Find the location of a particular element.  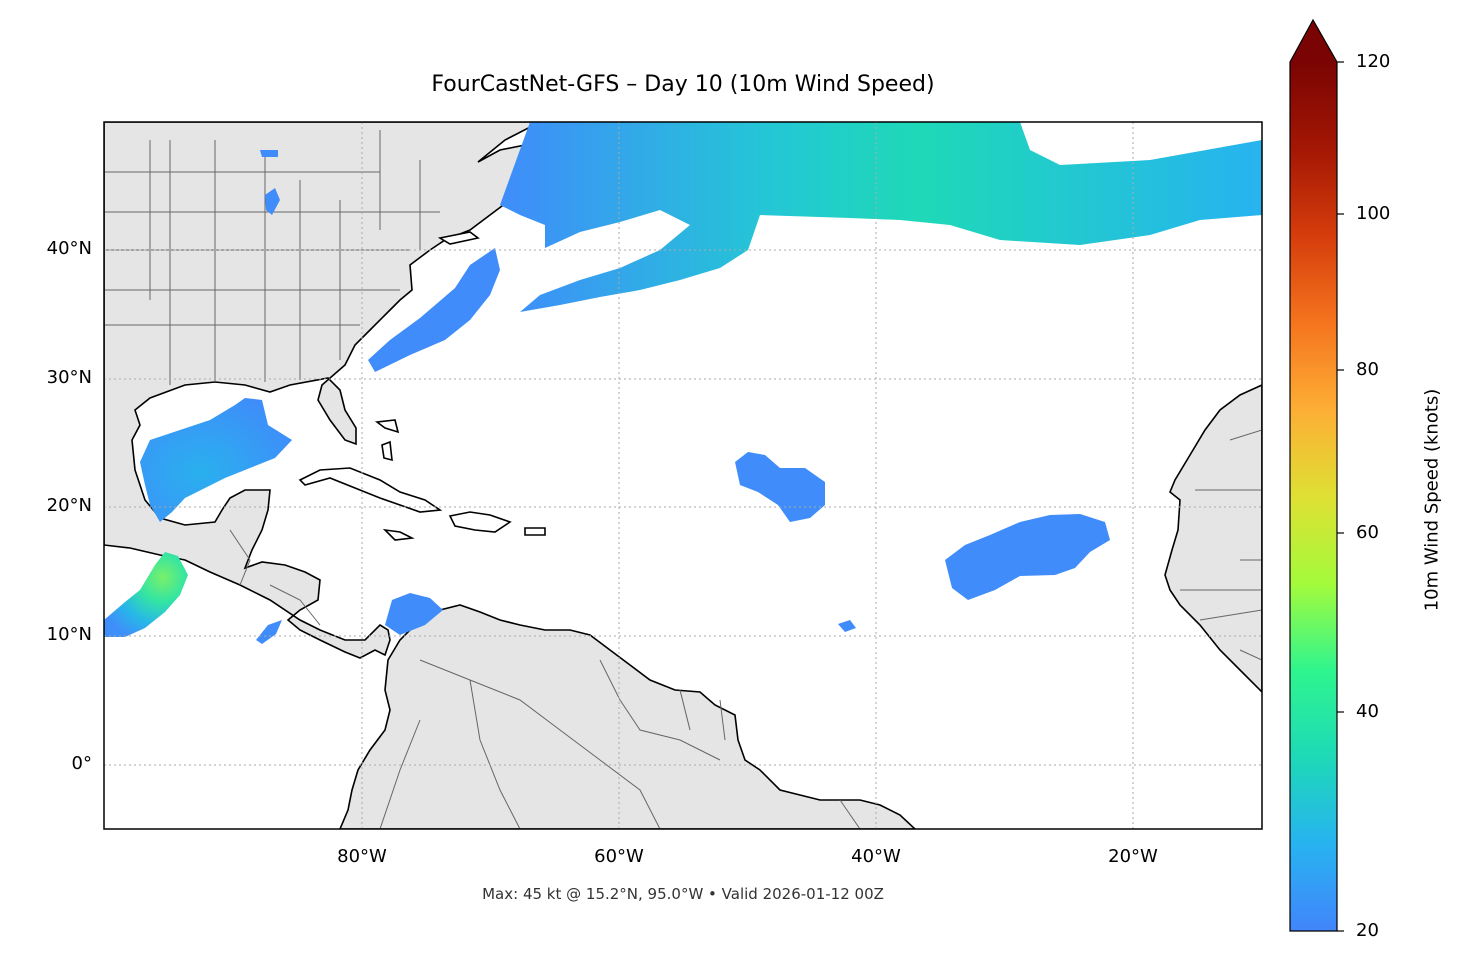

colorbar-tick-20: 20 is located at coordinates (1367, 930).